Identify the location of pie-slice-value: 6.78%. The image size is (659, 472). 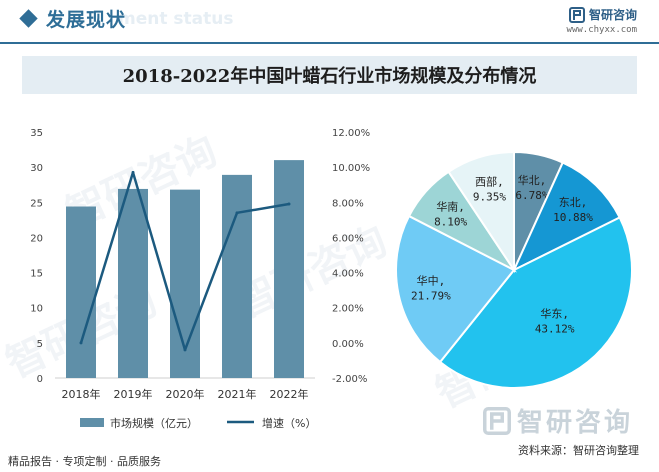
(531, 195).